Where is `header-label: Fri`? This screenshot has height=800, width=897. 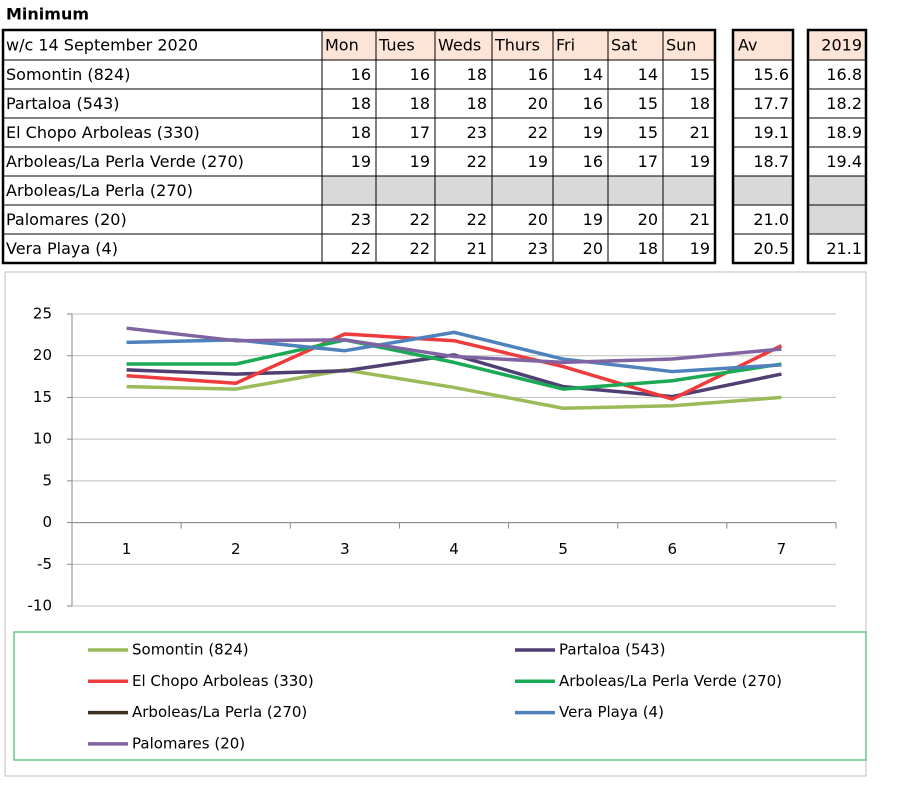
header-label: Fri is located at coordinates (565, 45).